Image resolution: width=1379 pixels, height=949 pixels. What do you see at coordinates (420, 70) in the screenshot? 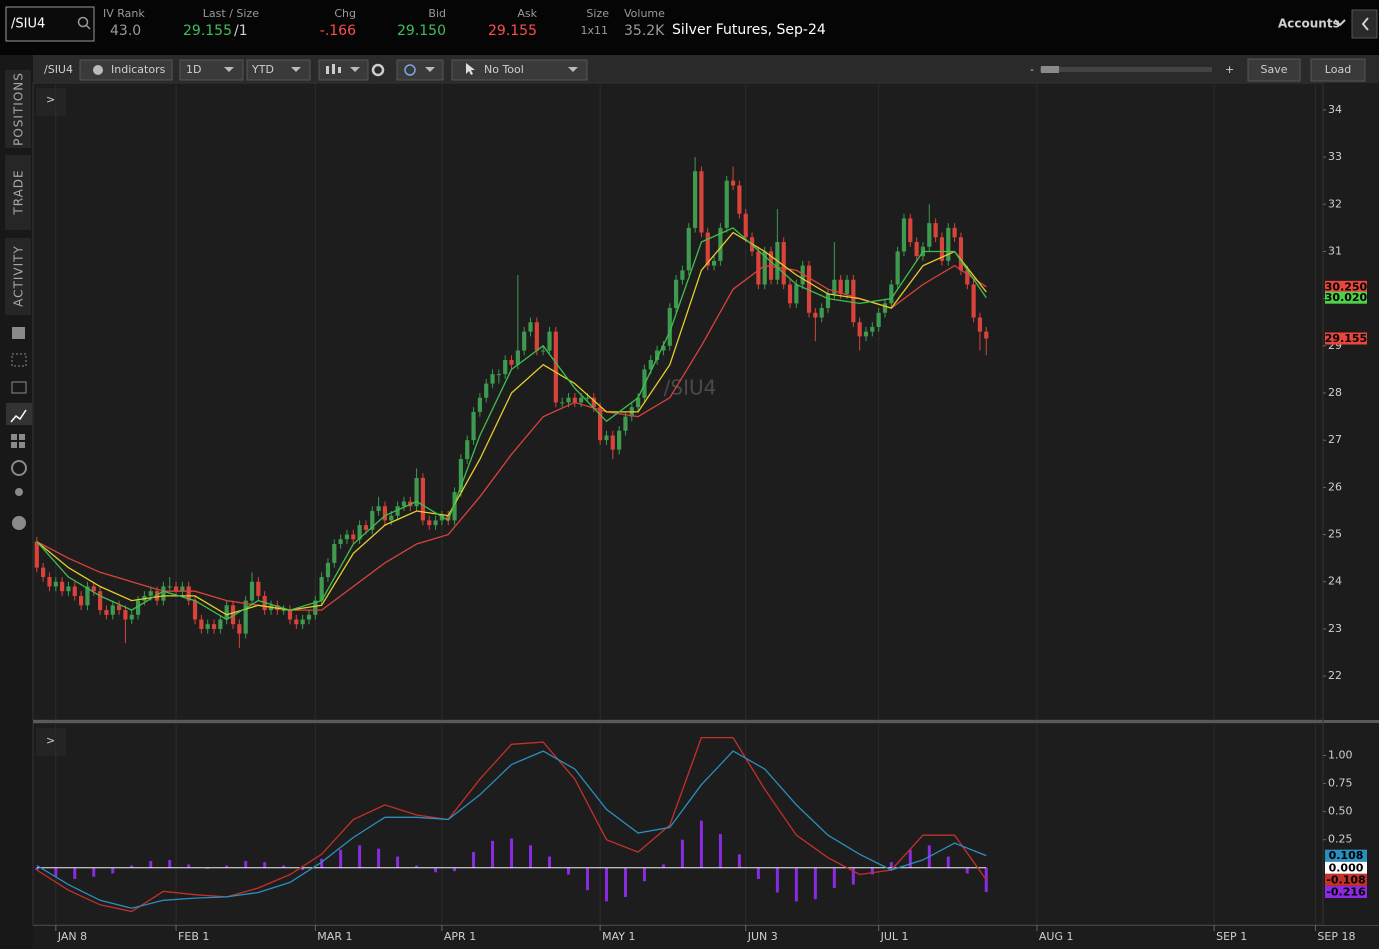
I see `drawing-set-dropdown` at bounding box center [420, 70].